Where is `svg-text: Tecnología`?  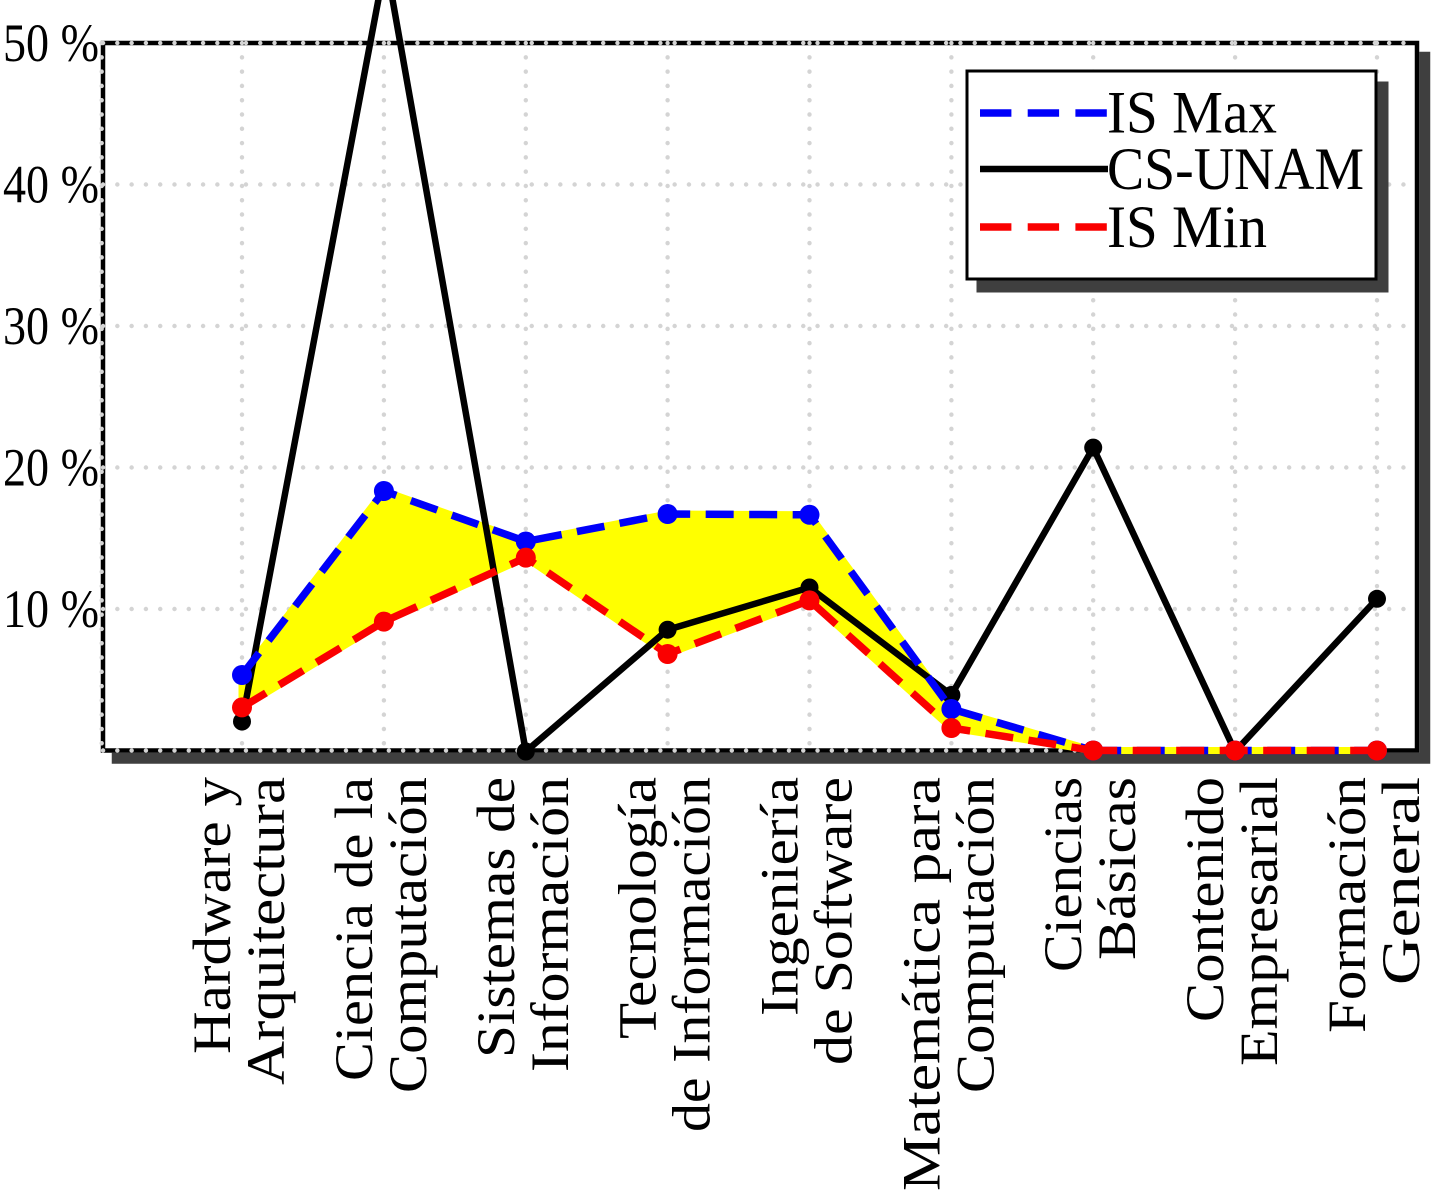 svg-text: Tecnología is located at coordinates (638, 908).